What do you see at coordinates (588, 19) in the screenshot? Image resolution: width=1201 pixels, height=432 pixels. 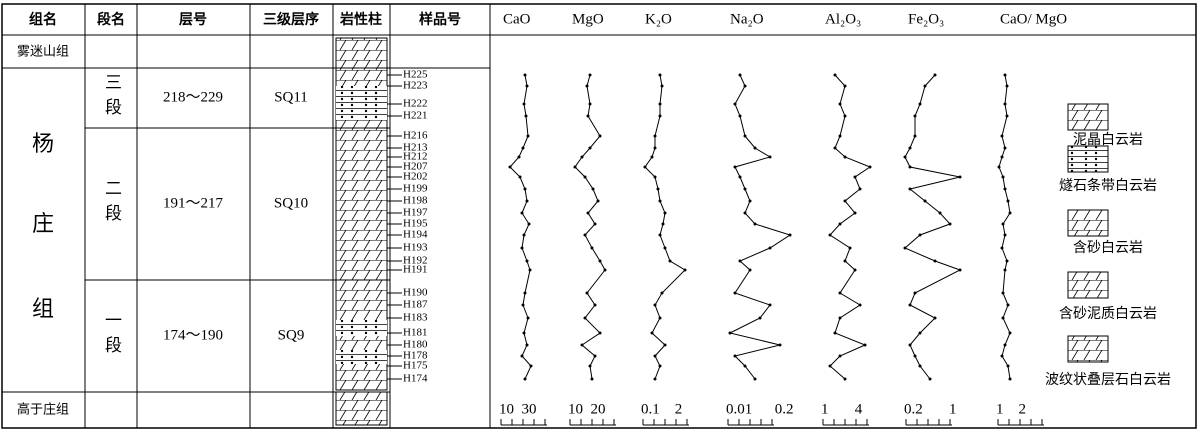 I see `curve-header: MgO` at bounding box center [588, 19].